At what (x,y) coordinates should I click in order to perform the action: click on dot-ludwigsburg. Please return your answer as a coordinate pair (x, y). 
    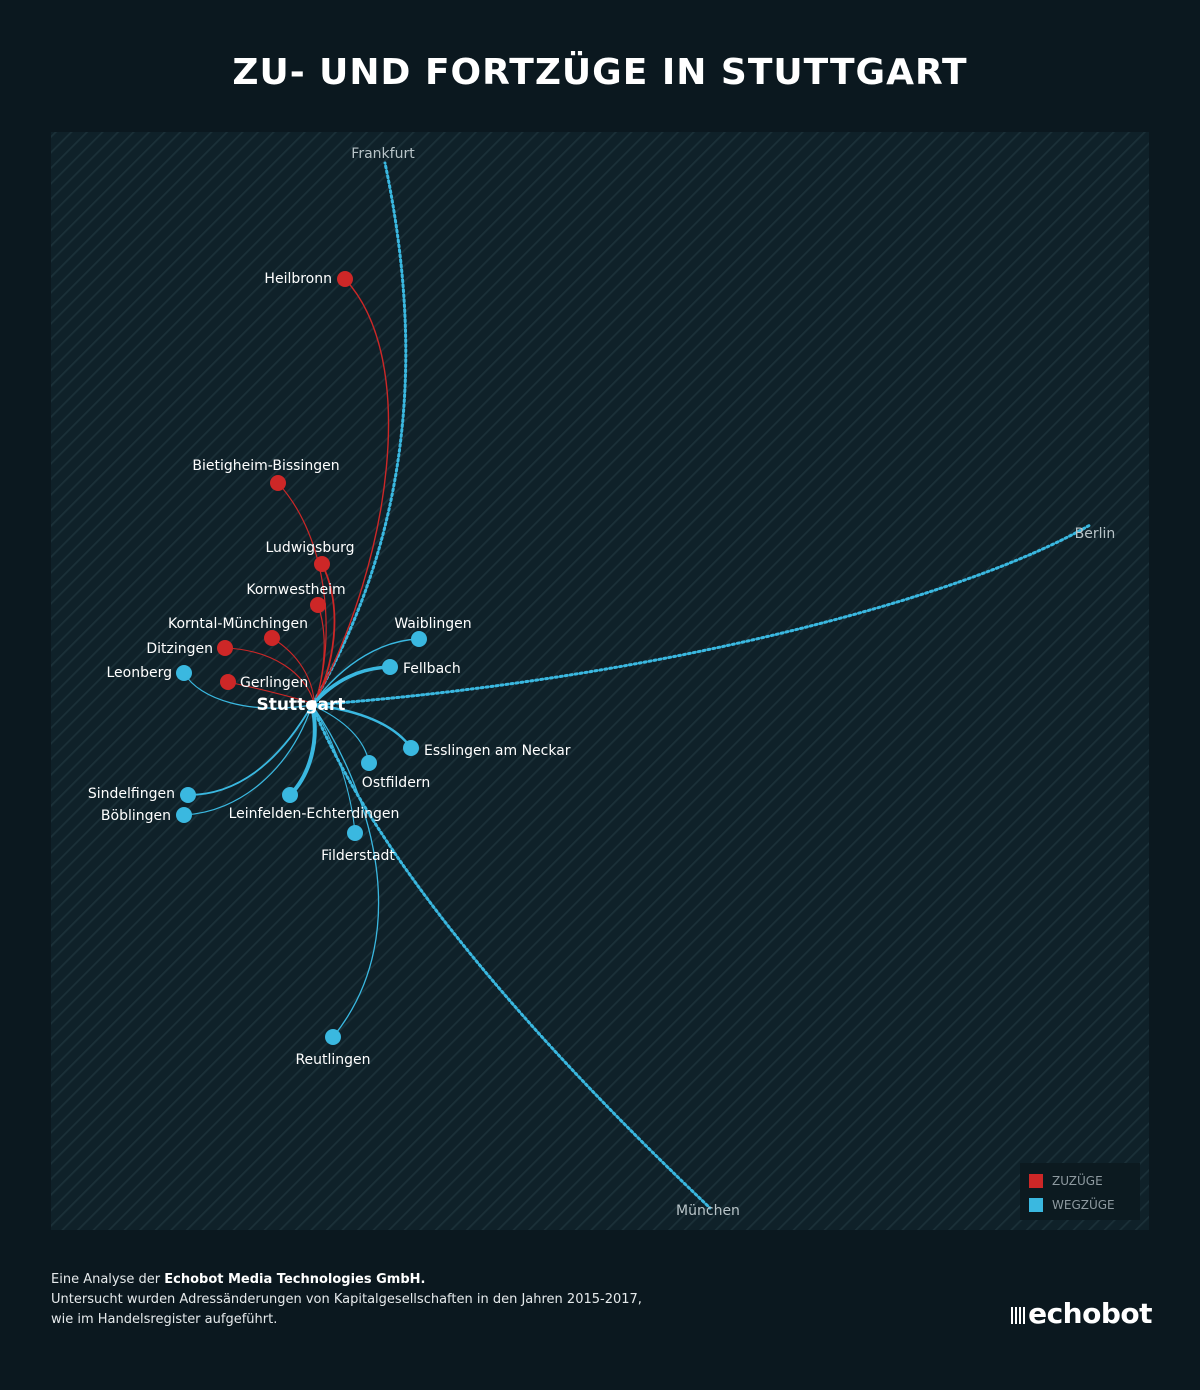
    Looking at the image, I should click on (322, 564).